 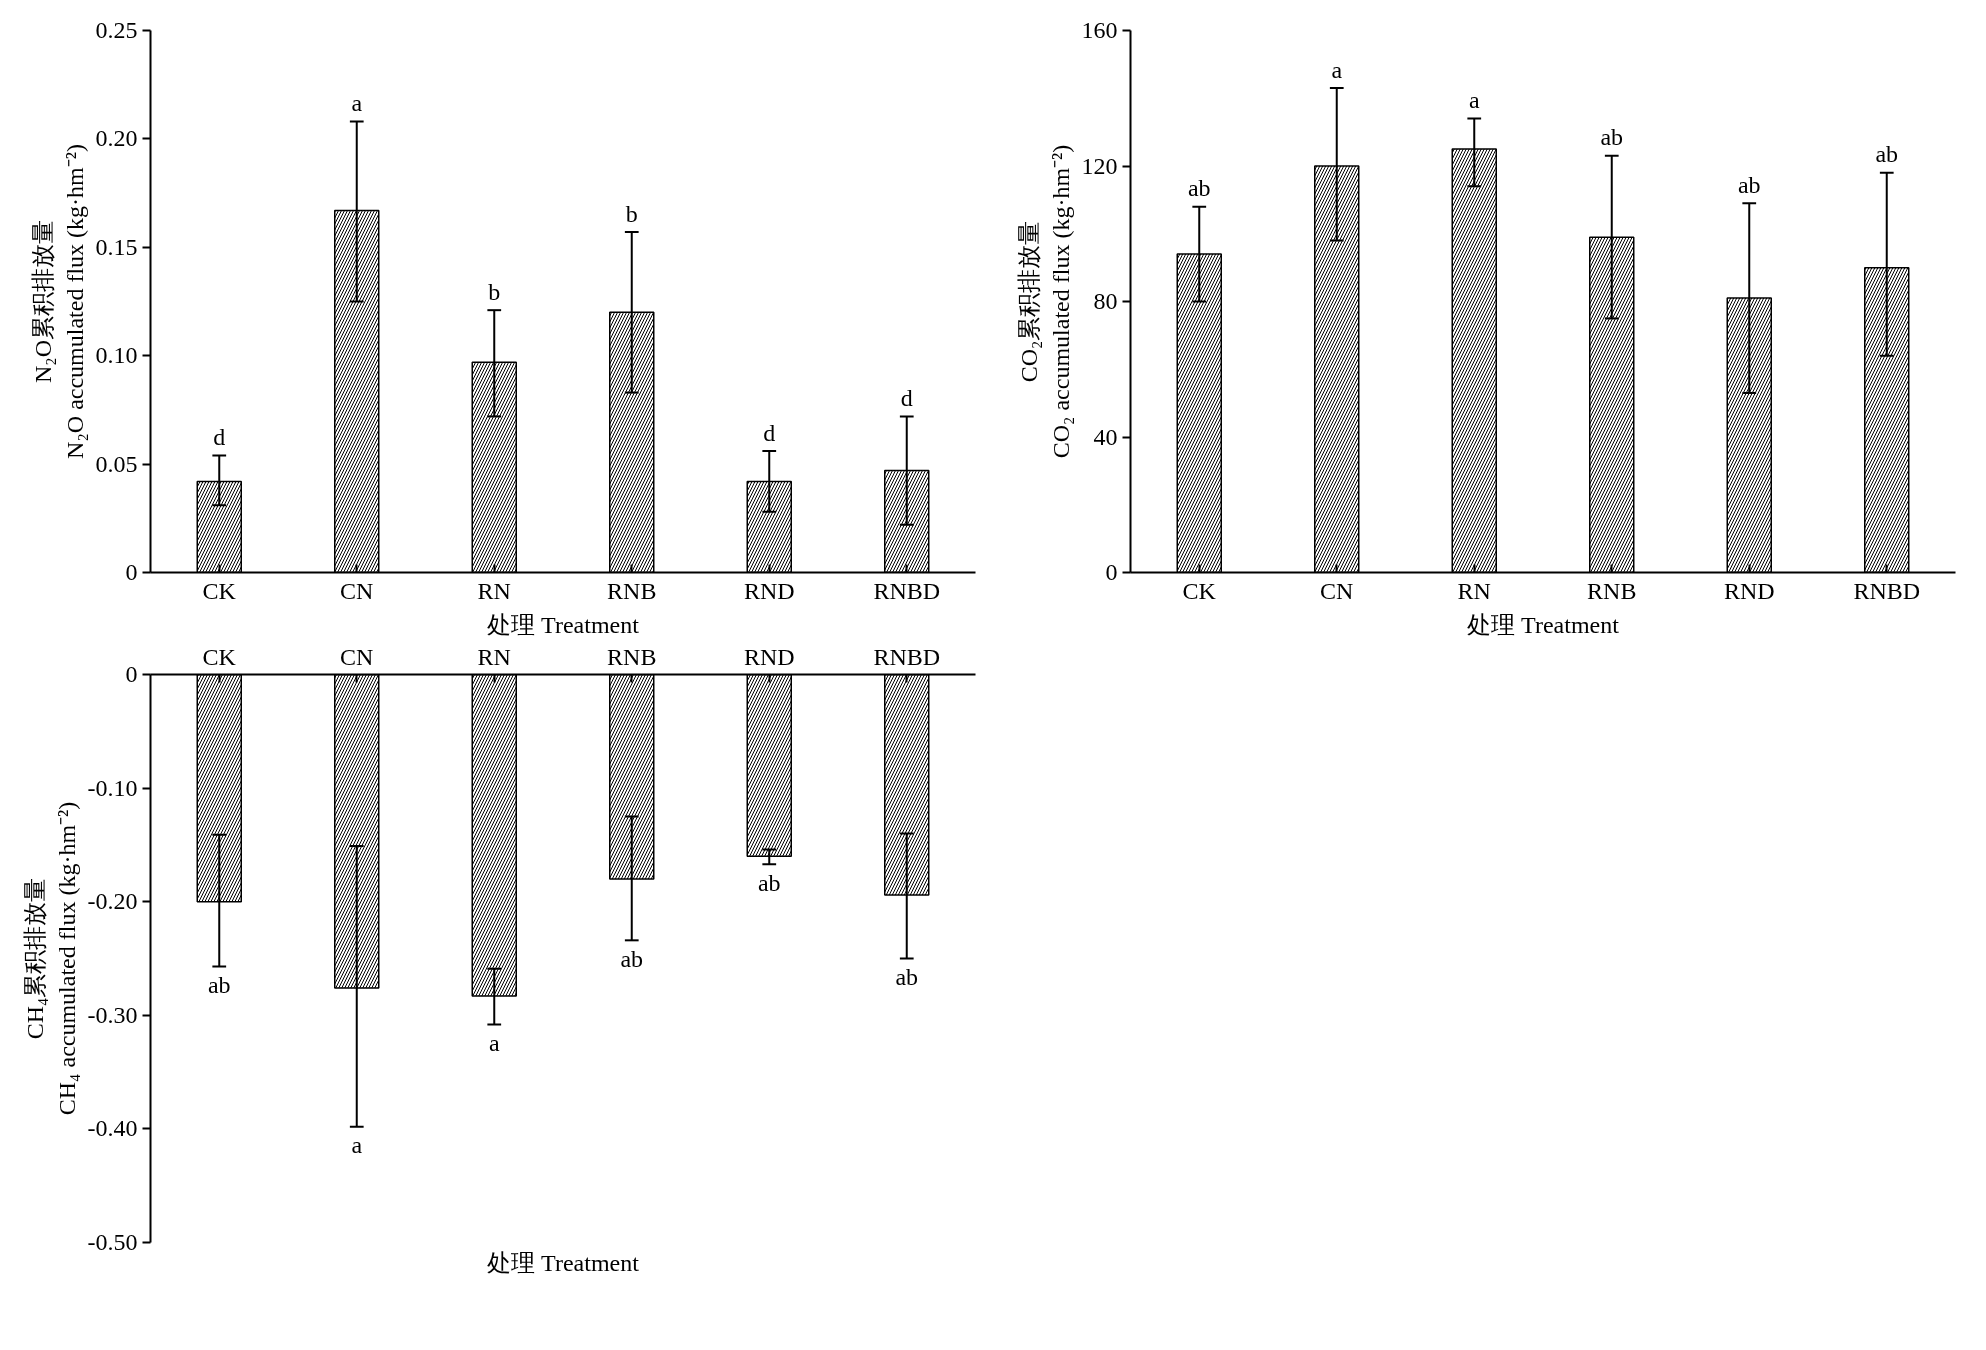 I want to click on y-tick-label: -0.50, so click(x=112, y=1242).